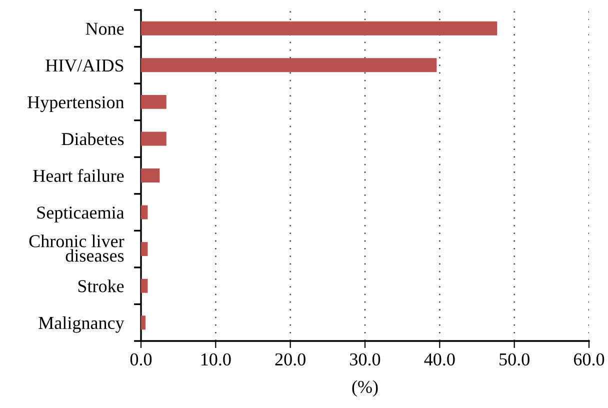 This screenshot has height=408, width=608. Describe the element at coordinates (589, 359) in the screenshot. I see `x-tick-label: 60.0` at that location.